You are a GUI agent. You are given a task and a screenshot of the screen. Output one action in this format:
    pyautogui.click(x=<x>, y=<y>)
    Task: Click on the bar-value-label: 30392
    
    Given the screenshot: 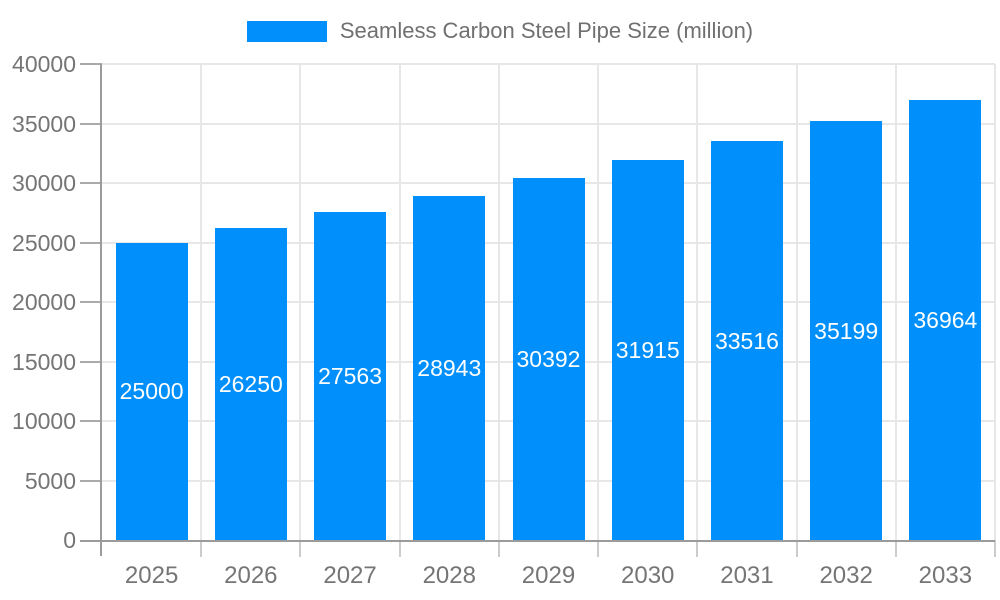 What is the action you would take?
    pyautogui.click(x=548, y=359)
    